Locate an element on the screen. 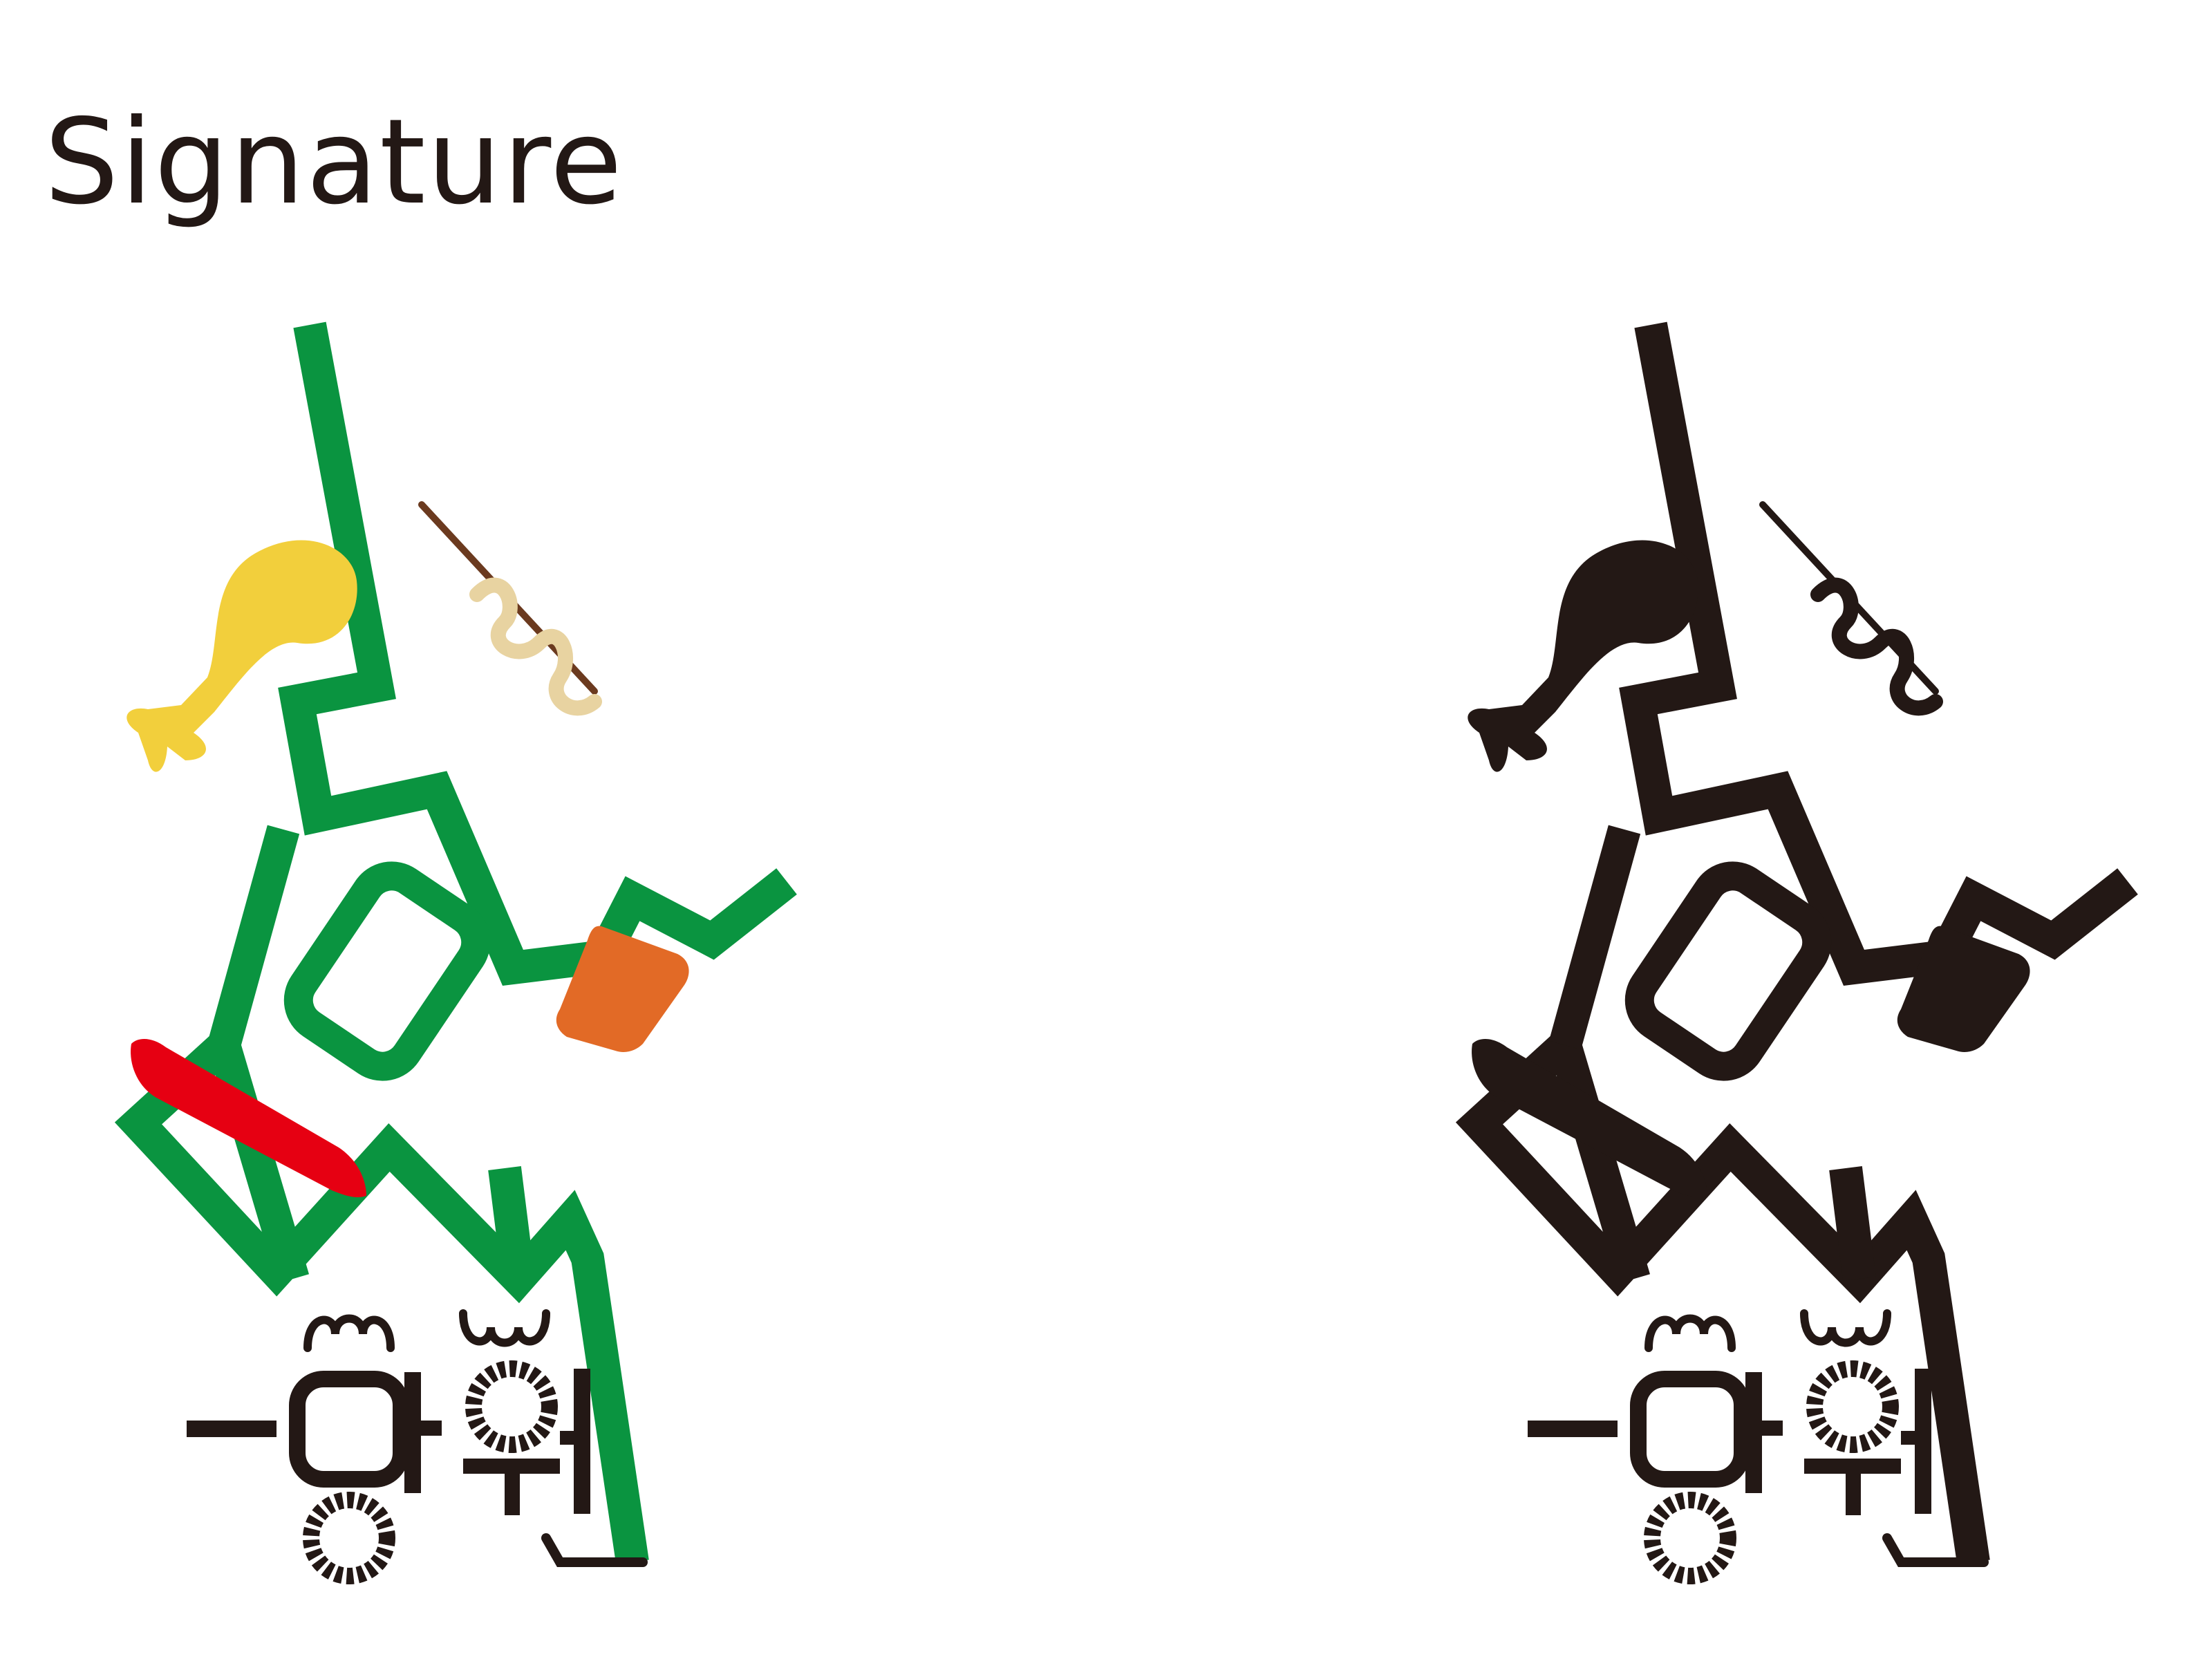 The width and height of the screenshot is (2212, 1659). page-title: Signature is located at coordinates (334, 162).